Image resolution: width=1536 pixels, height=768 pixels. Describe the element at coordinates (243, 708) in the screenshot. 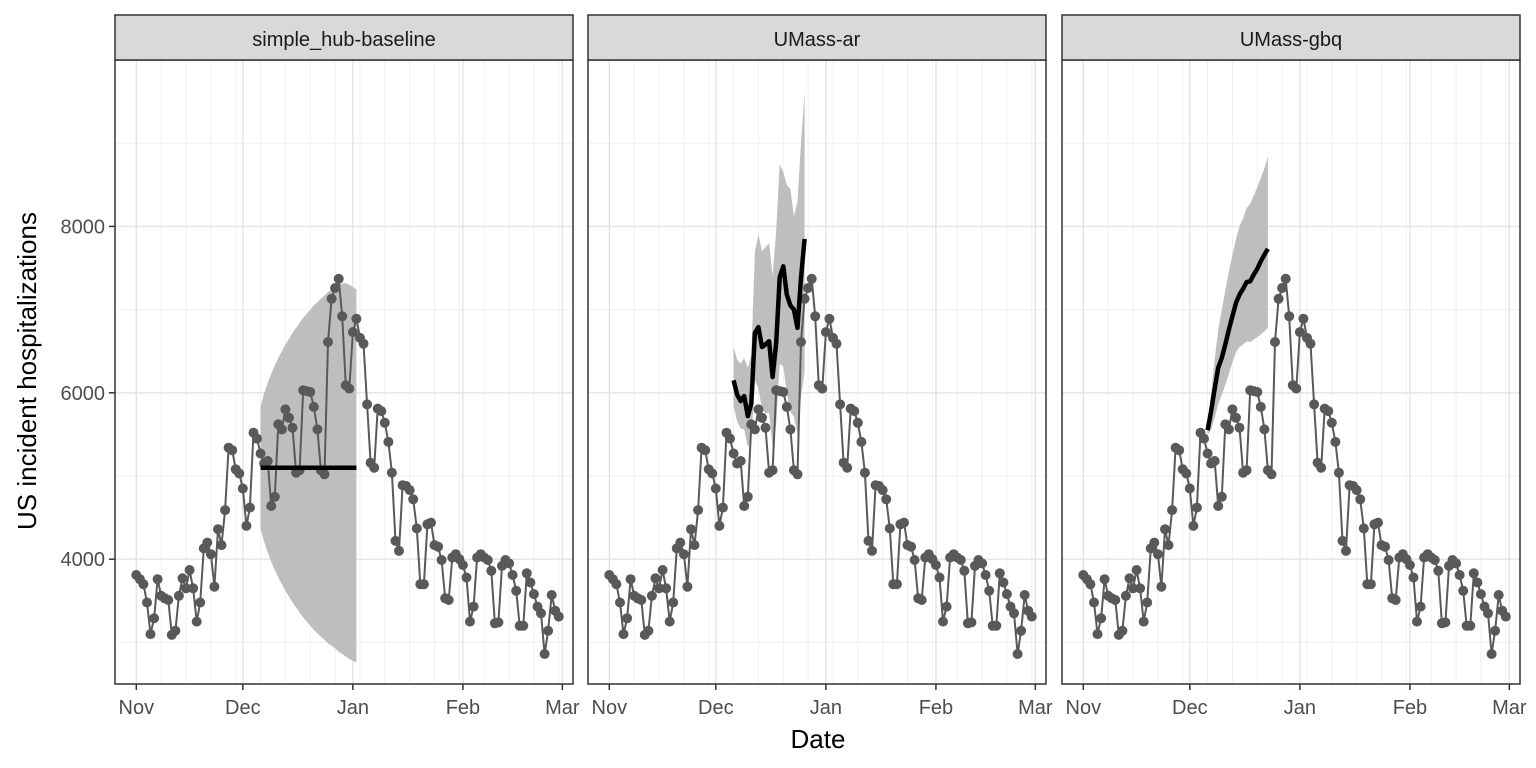

I see `x-tick-label: Dec` at that location.